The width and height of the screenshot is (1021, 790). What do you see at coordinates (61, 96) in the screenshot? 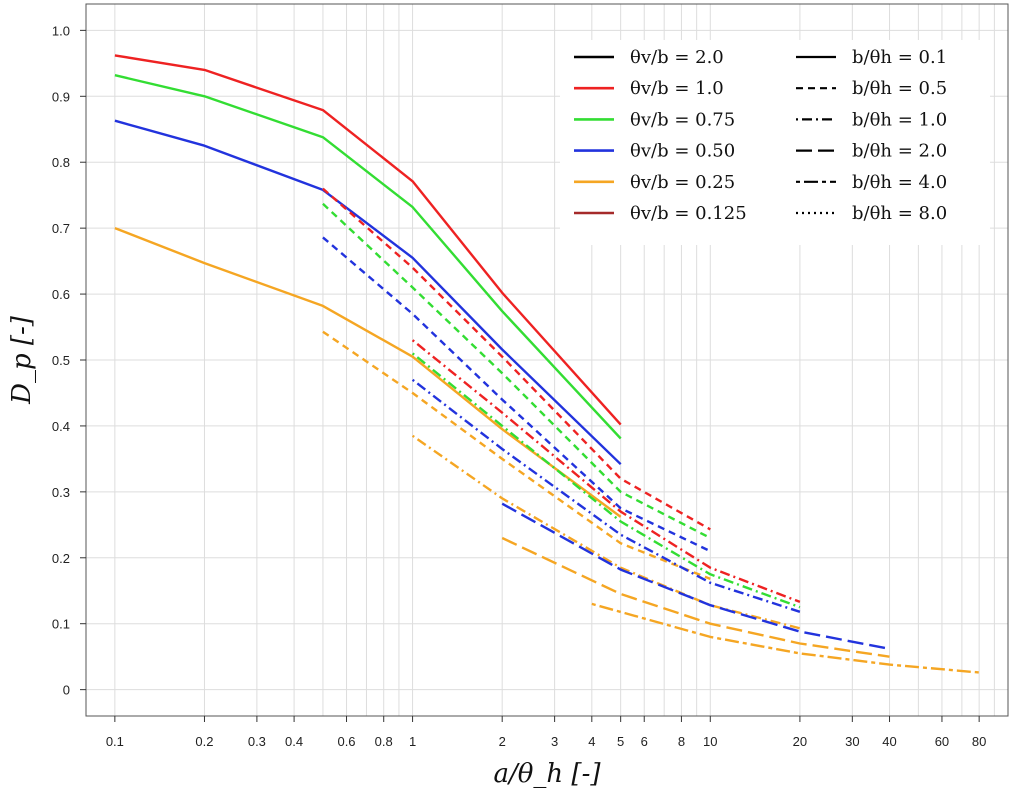
I see `y-tick-label: 0.9` at bounding box center [61, 96].